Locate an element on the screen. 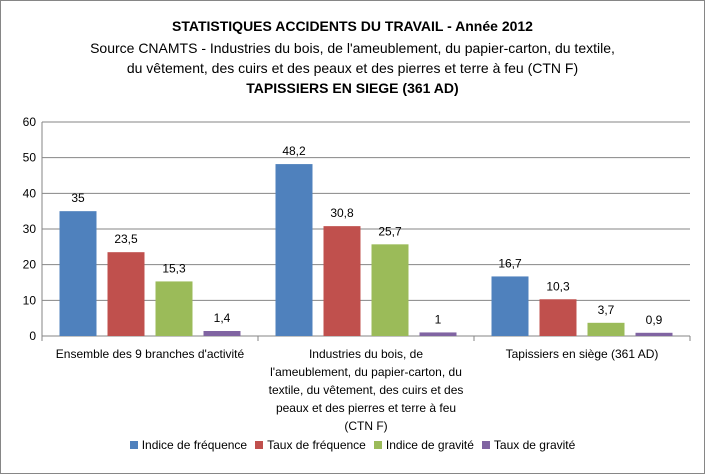 The height and width of the screenshot is (474, 705). data-label: 1,4 is located at coordinates (222, 318).